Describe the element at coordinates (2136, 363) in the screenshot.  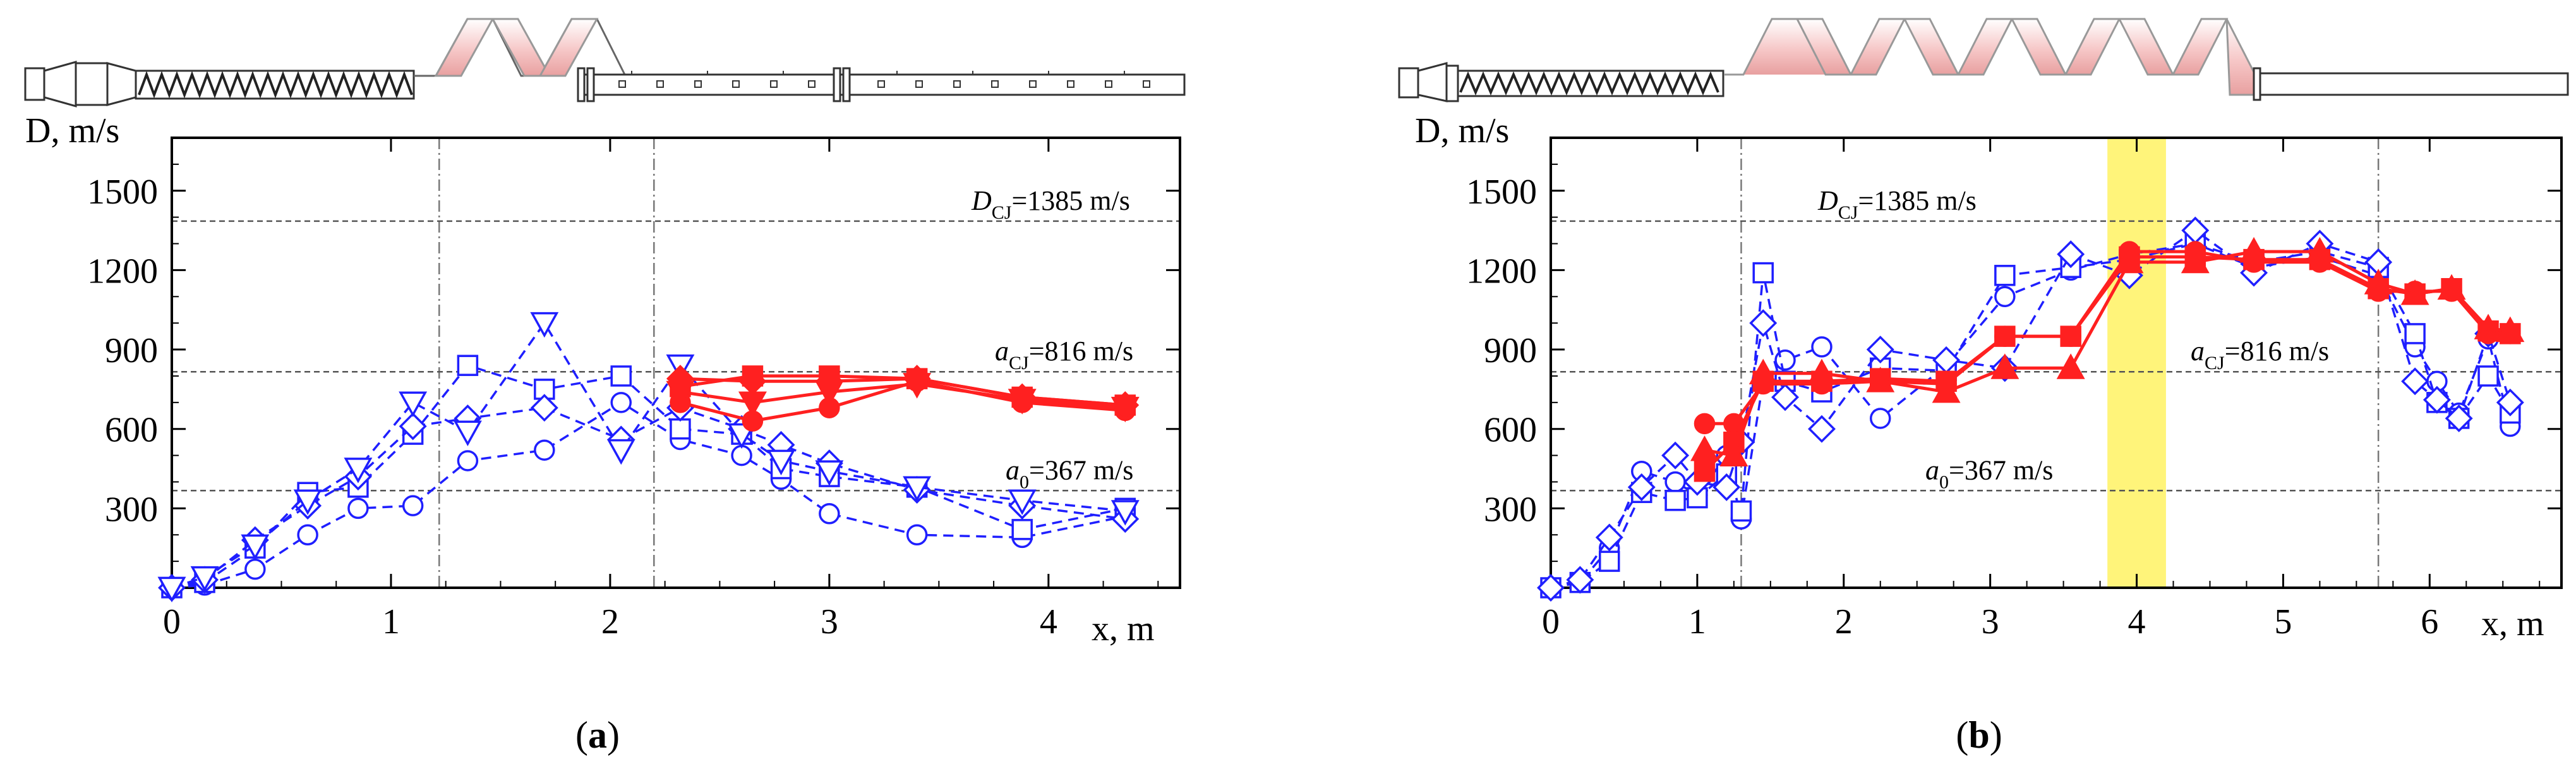
I see `highlight-band` at that location.